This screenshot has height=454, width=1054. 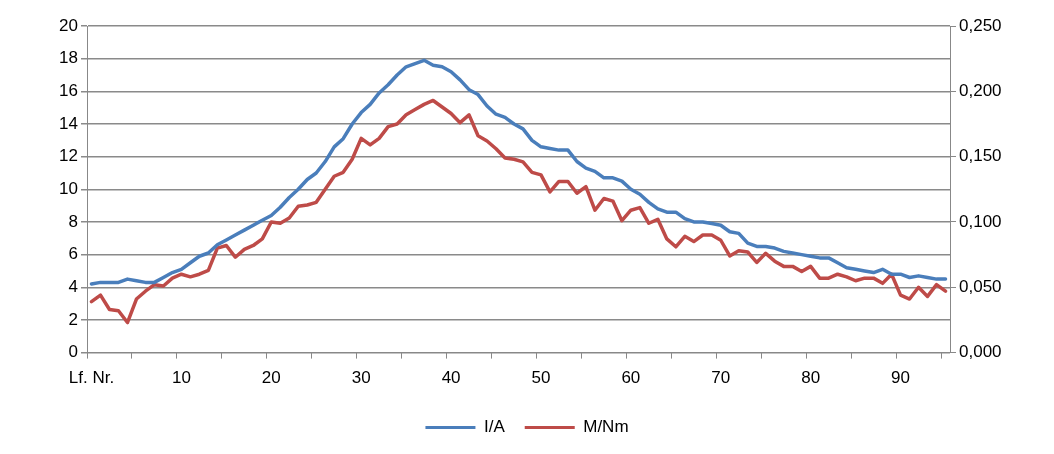 What do you see at coordinates (271, 378) in the screenshot?
I see `x-tick-label: 20` at bounding box center [271, 378].